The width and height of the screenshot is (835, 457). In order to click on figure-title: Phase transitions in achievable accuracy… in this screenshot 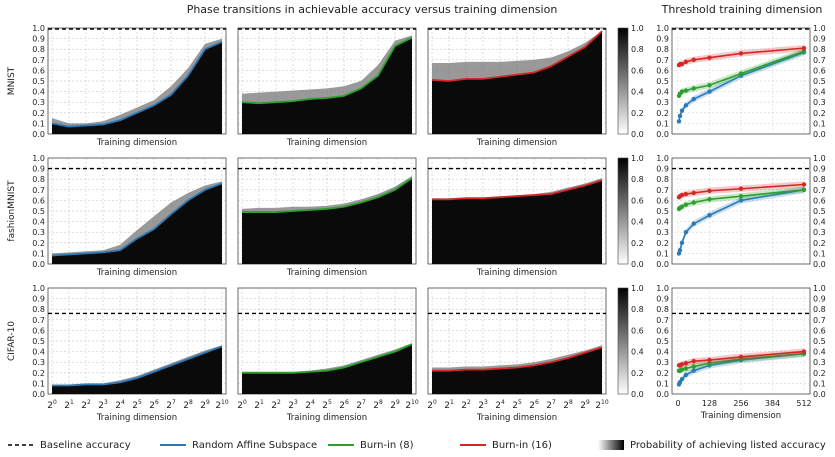, I will do `click(372, 9)`.